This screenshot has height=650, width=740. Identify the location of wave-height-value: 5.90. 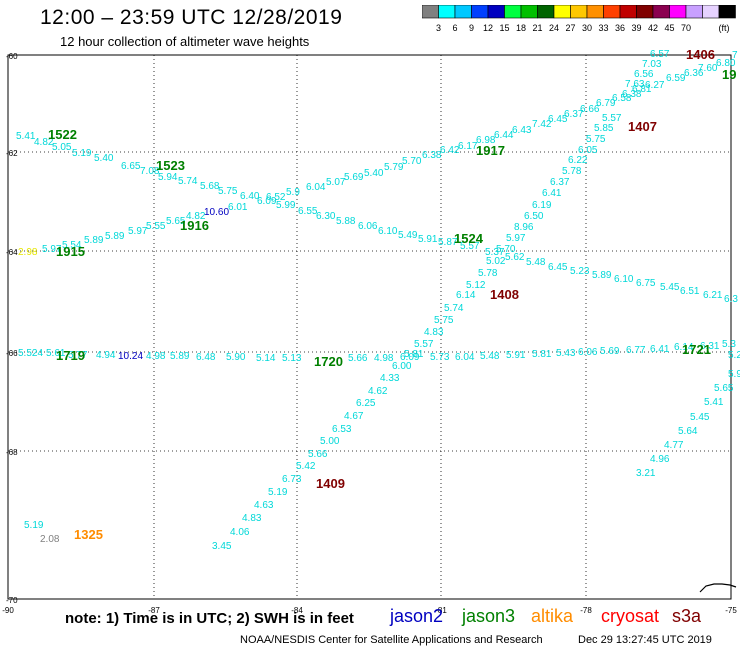
(236, 357).